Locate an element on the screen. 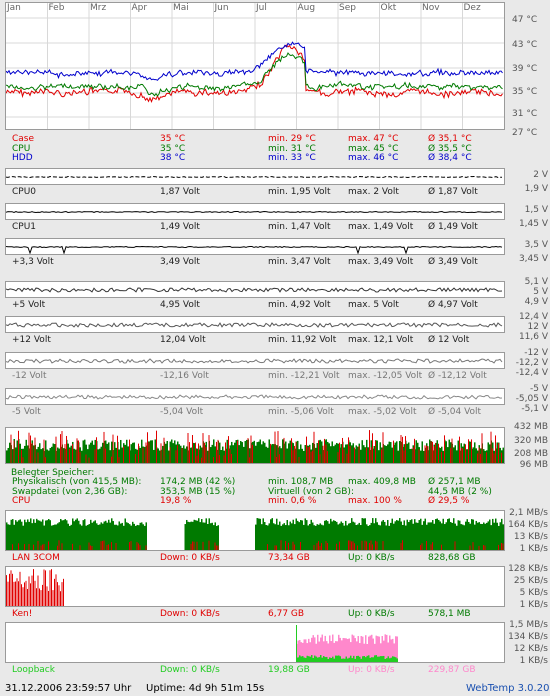  voltage-current: 4,95 Volt is located at coordinates (180, 305).